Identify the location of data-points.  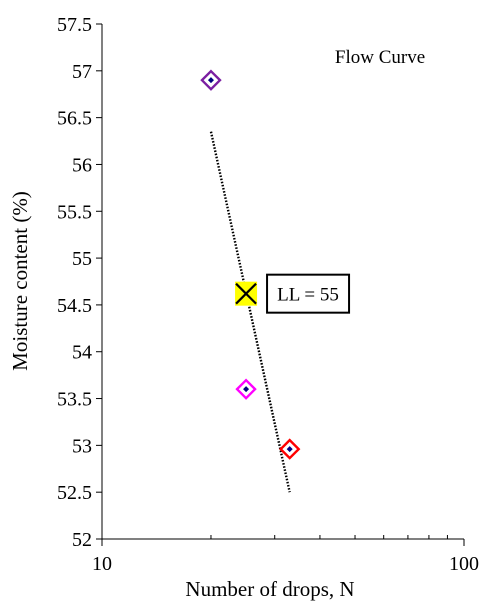
(250, 264).